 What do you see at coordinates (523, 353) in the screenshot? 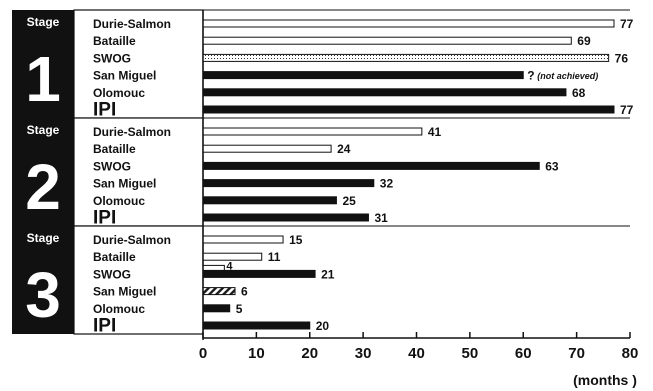
I see `x-tick-label-6: 60` at bounding box center [523, 353].